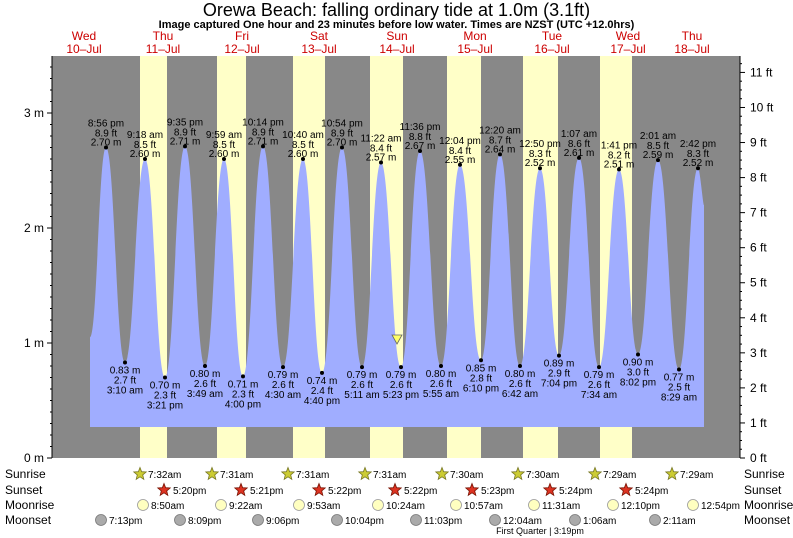 This screenshot has height=538, width=793. I want to click on day-name-label: Sun, so click(396, 36).